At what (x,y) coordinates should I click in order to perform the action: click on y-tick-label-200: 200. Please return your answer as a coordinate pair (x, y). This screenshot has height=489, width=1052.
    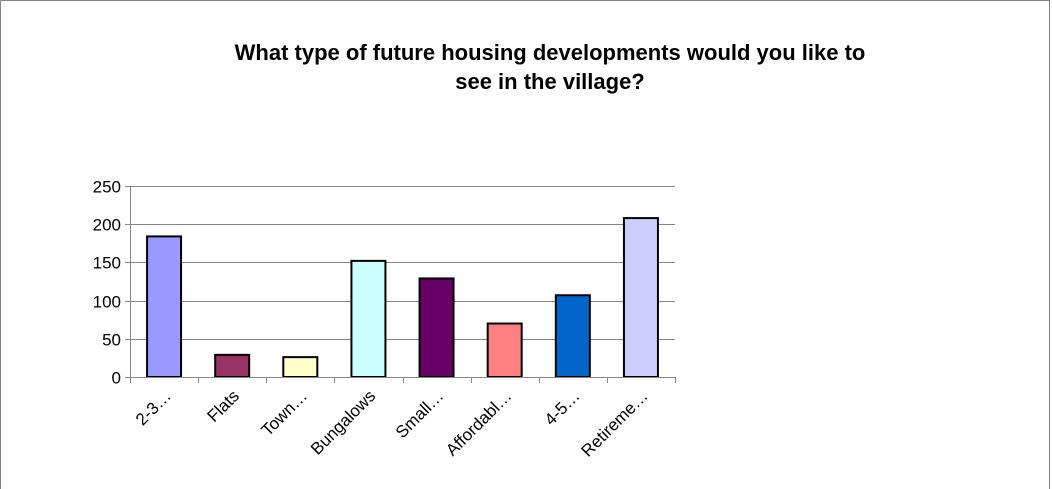
    Looking at the image, I should click on (107, 225).